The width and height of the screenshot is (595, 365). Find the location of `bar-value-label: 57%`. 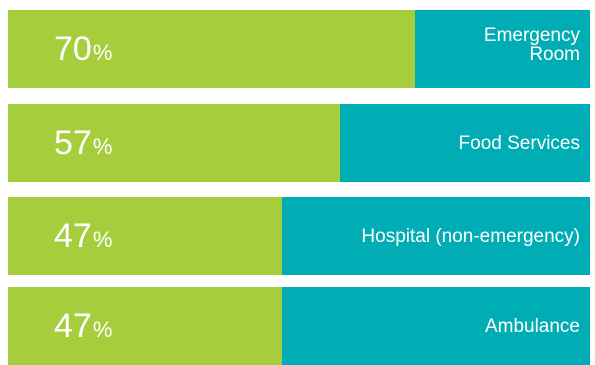

bar-value-label: 57% is located at coordinates (83, 143).